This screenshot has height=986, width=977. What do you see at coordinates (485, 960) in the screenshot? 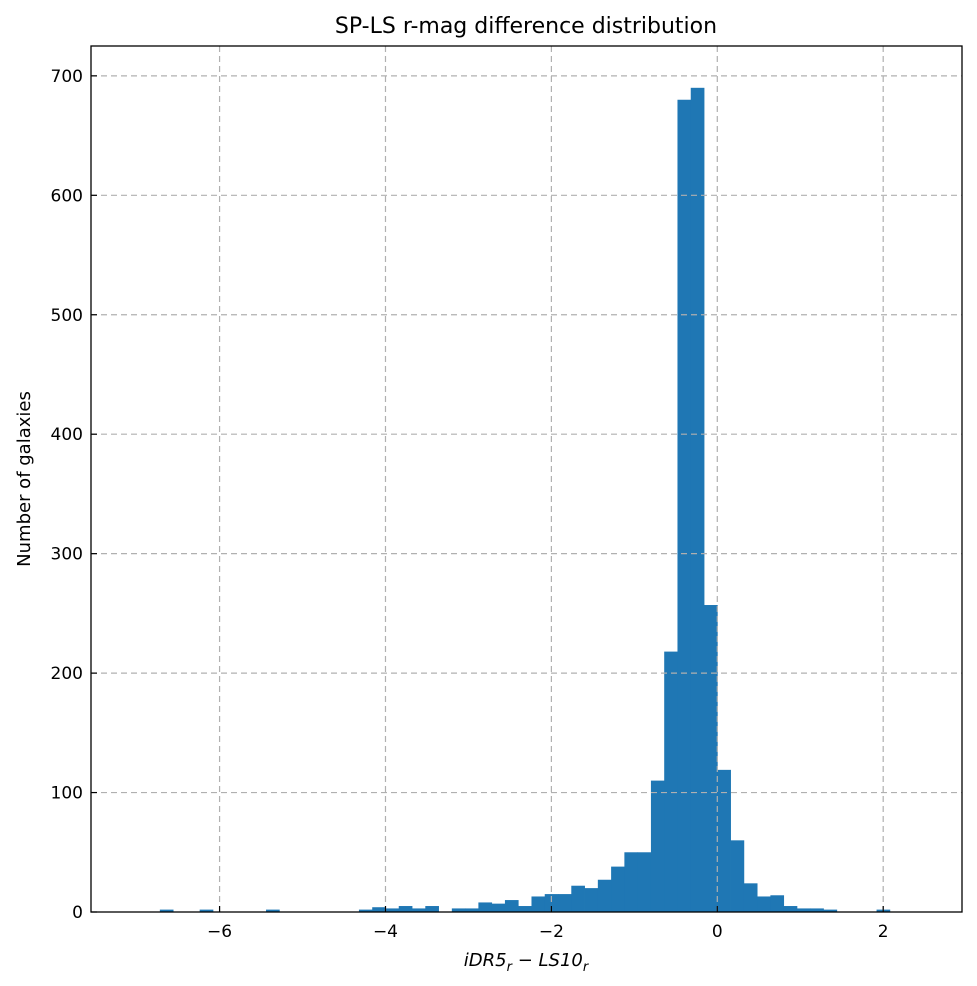
I see `x-label-main-1: iDR5` at bounding box center [485, 960].